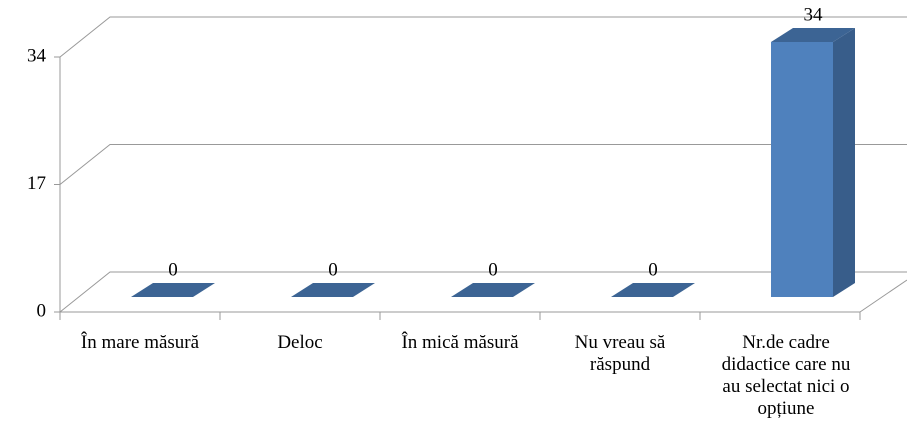  I want to click on y-tick-label: 0, so click(42, 310).